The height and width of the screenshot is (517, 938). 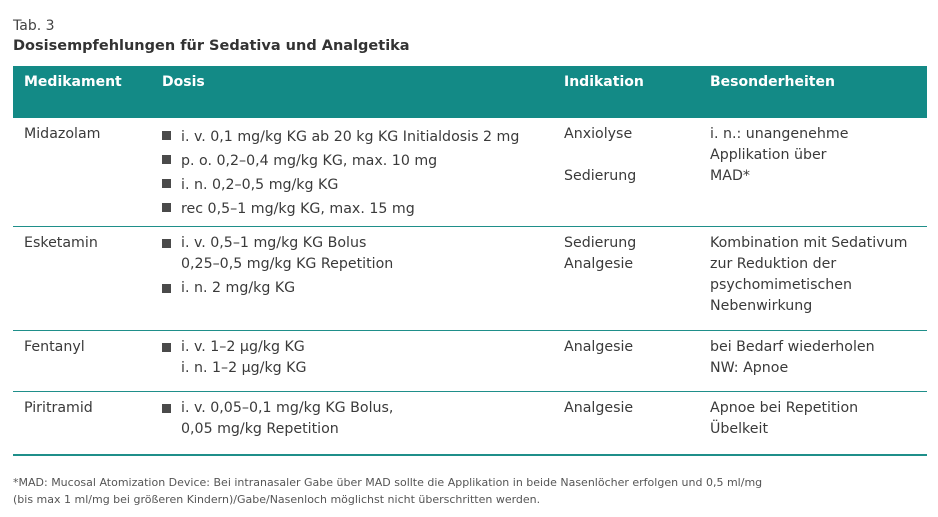 I want to click on note-text: zur Reduktion der, so click(x=773, y=264).